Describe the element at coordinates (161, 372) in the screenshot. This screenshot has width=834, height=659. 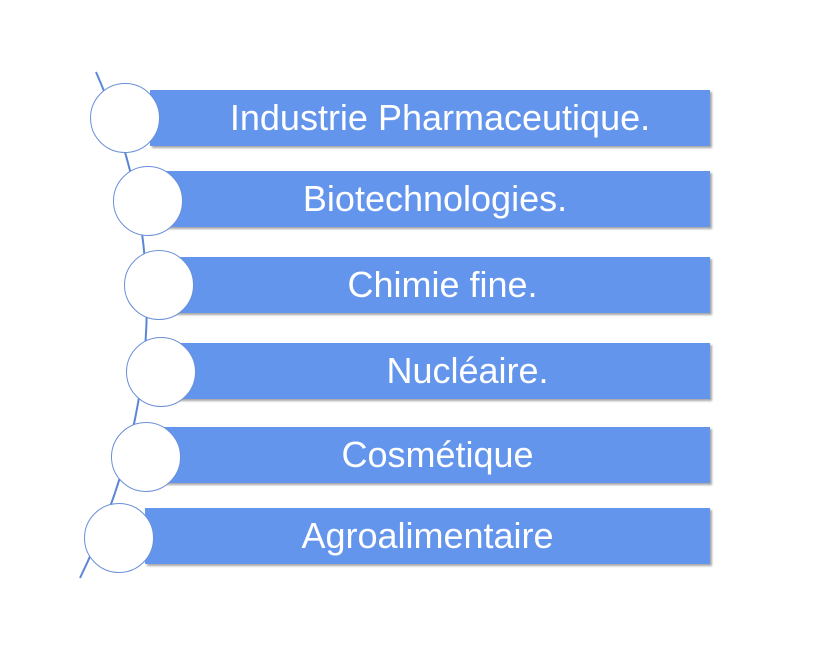
I see `list-item-node-4-icon` at that location.